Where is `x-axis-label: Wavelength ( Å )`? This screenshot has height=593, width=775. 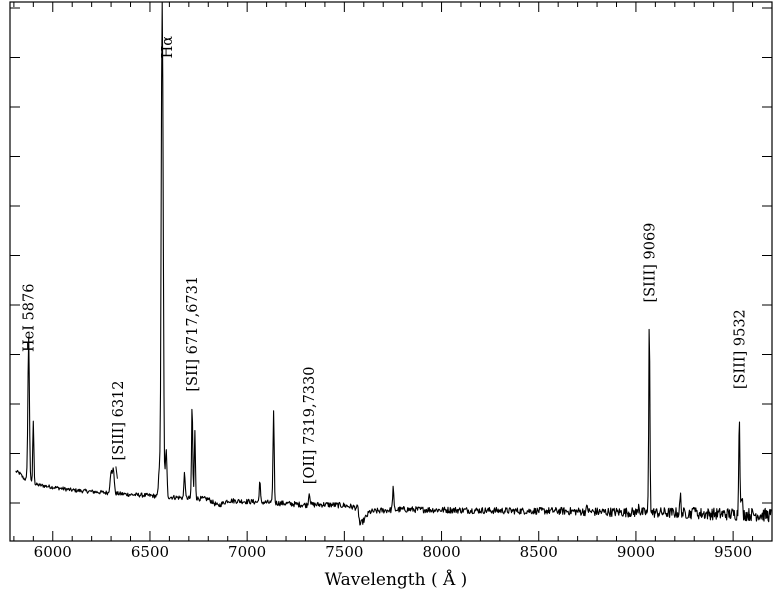 x-axis-label: Wavelength ( Å ) is located at coordinates (396, 579).